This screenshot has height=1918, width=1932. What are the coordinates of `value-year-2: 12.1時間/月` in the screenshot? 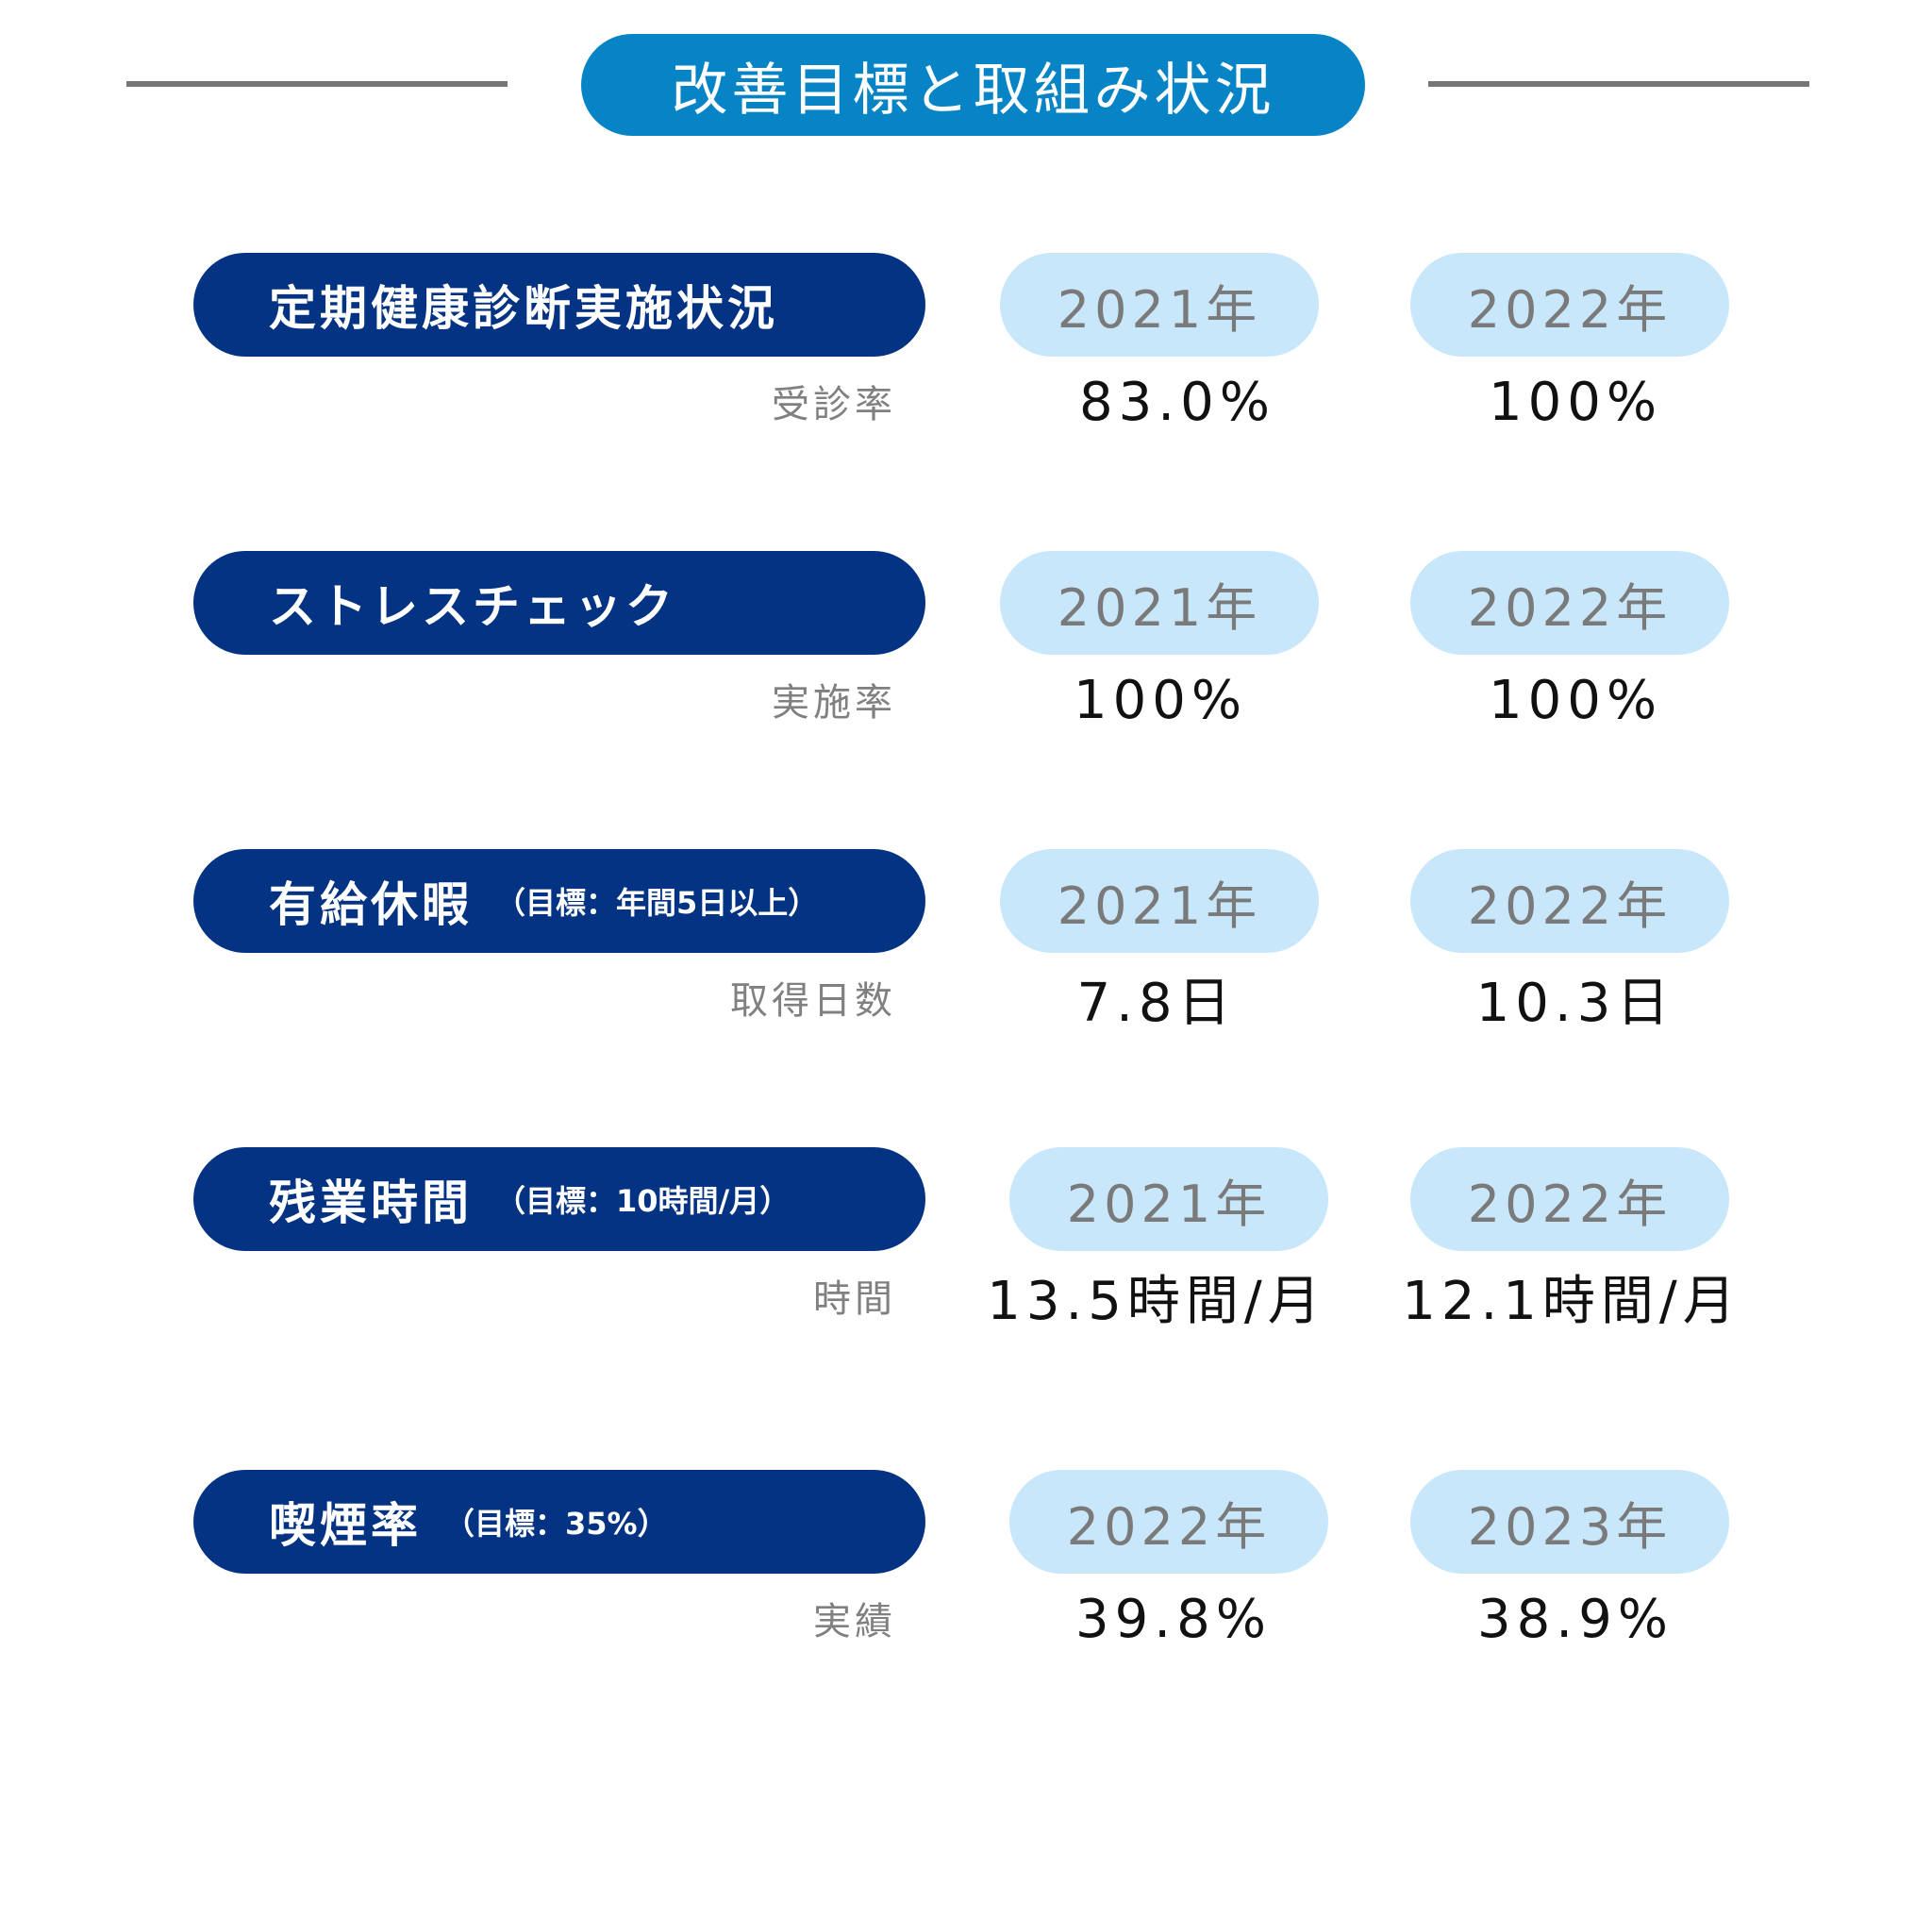 It's located at (1572, 1301).